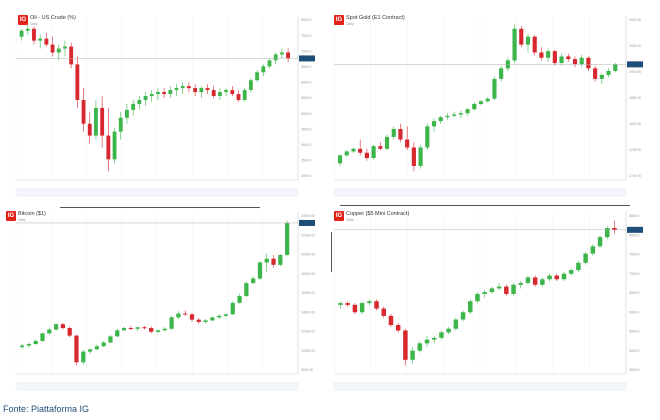 The width and height of the screenshot is (660, 420). I want to click on y-tick-label: 8000.00, so click(307, 370).